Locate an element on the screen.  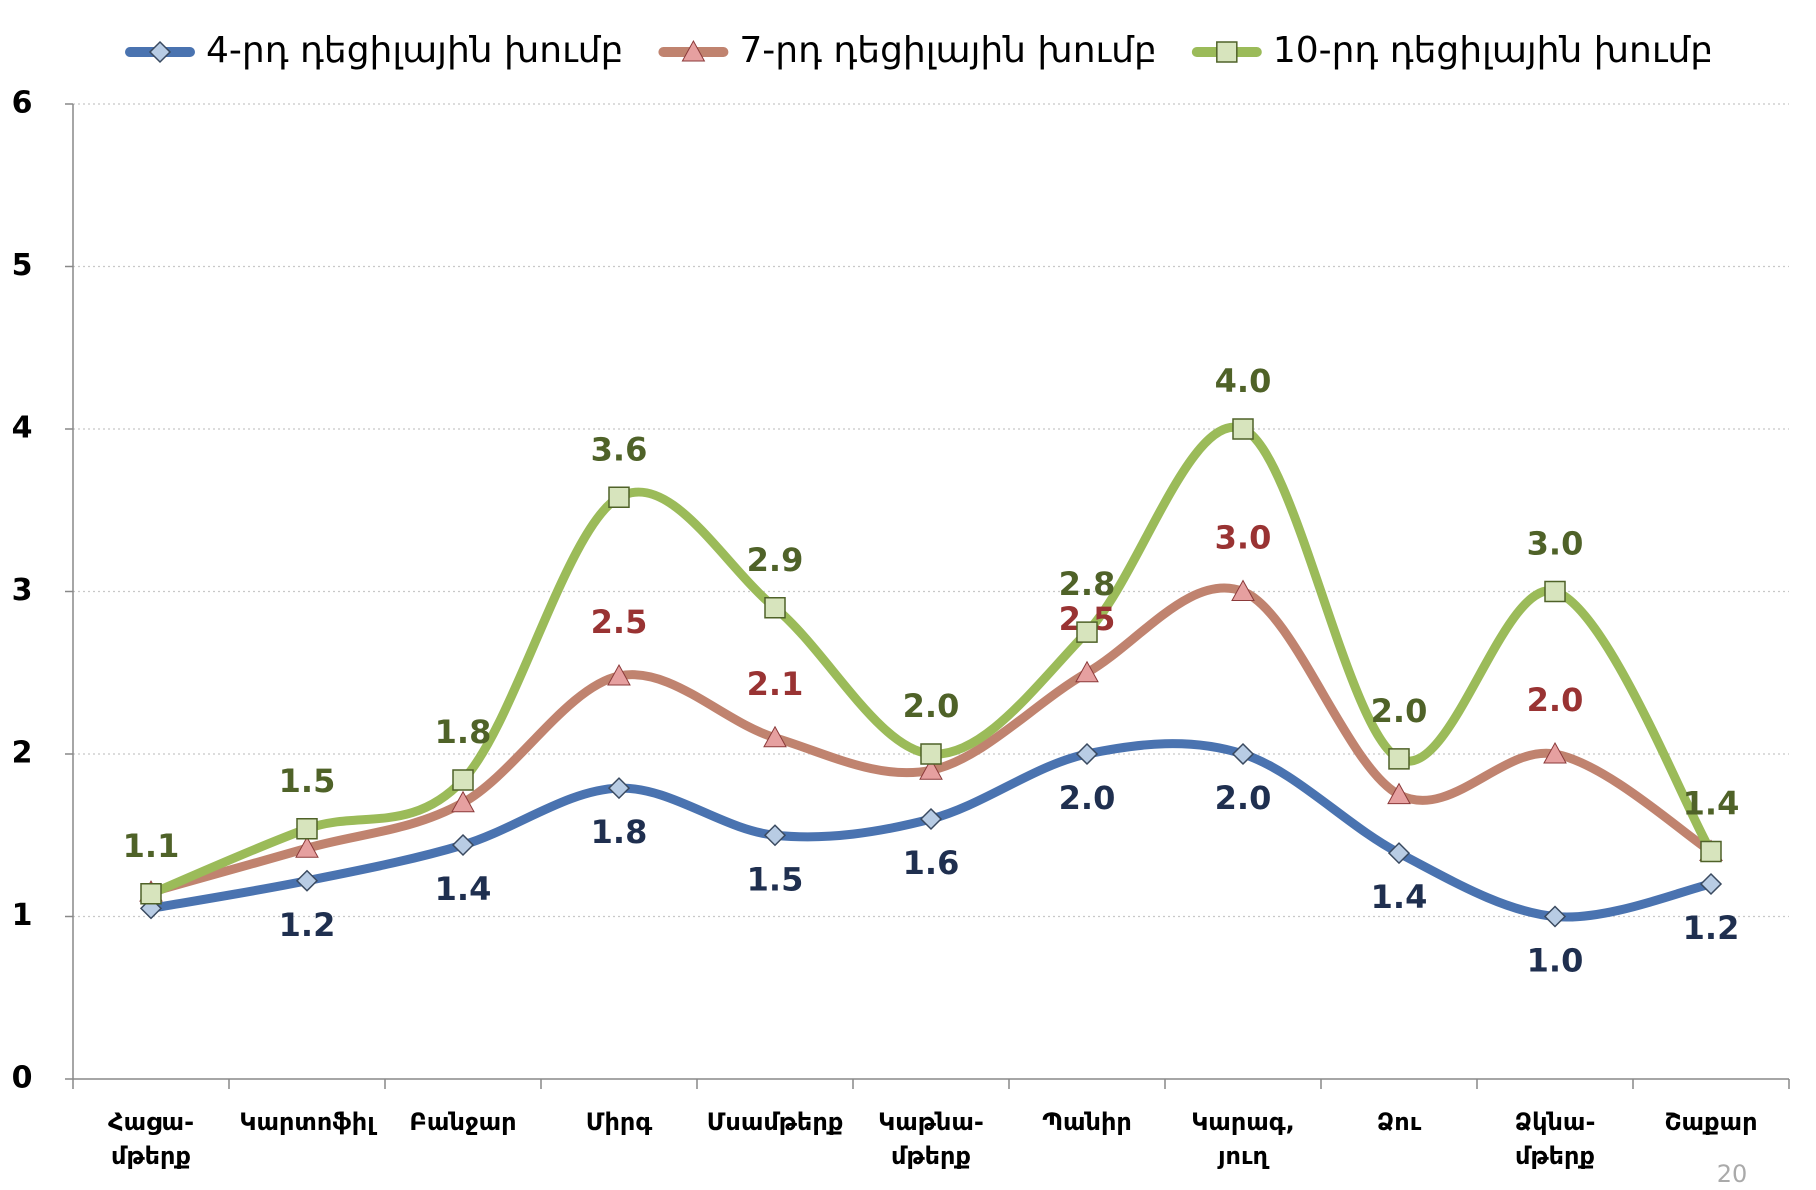
data-label: 2.9 is located at coordinates (775, 560).